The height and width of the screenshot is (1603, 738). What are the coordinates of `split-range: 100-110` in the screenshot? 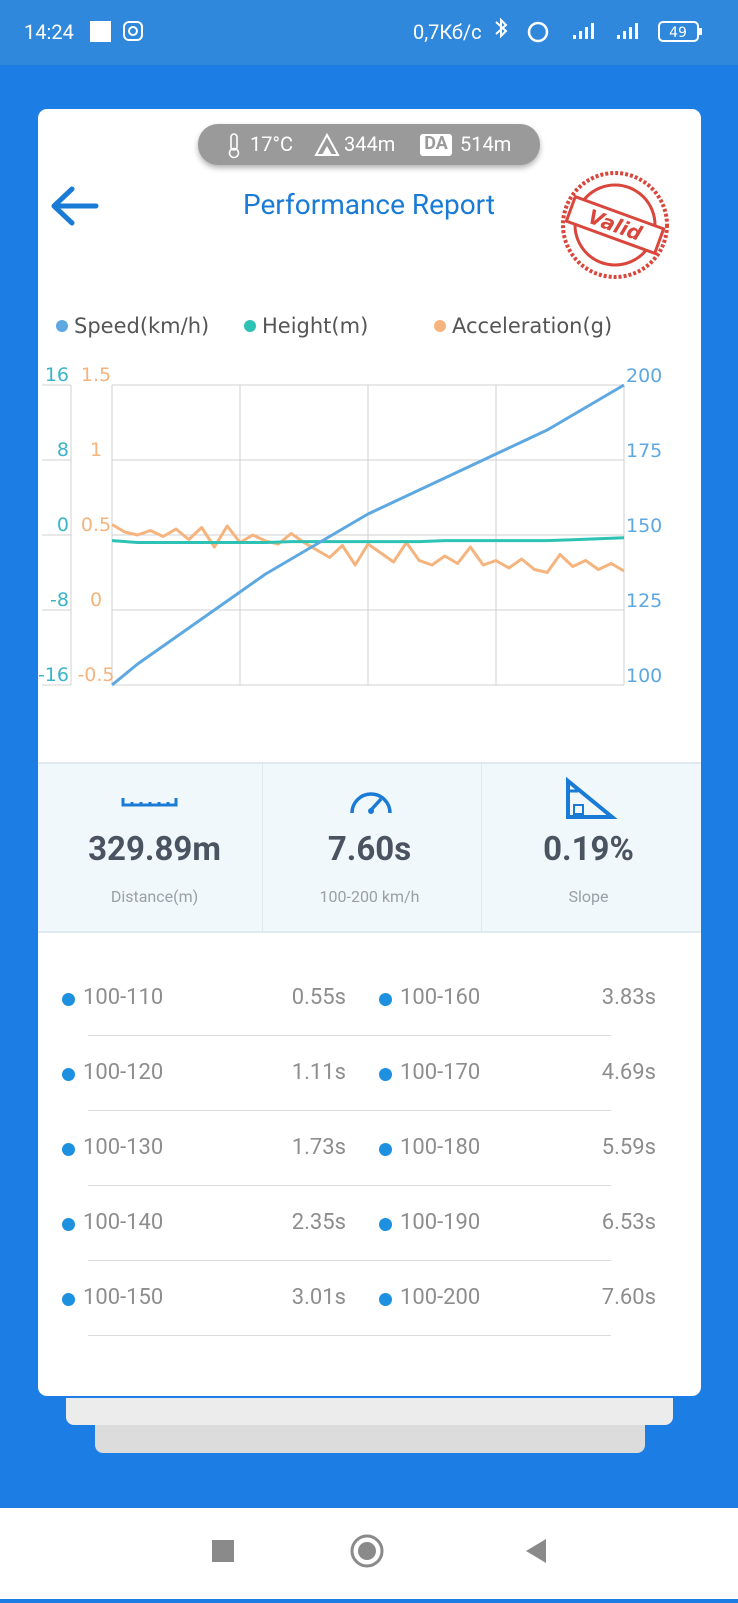 It's located at (123, 997).